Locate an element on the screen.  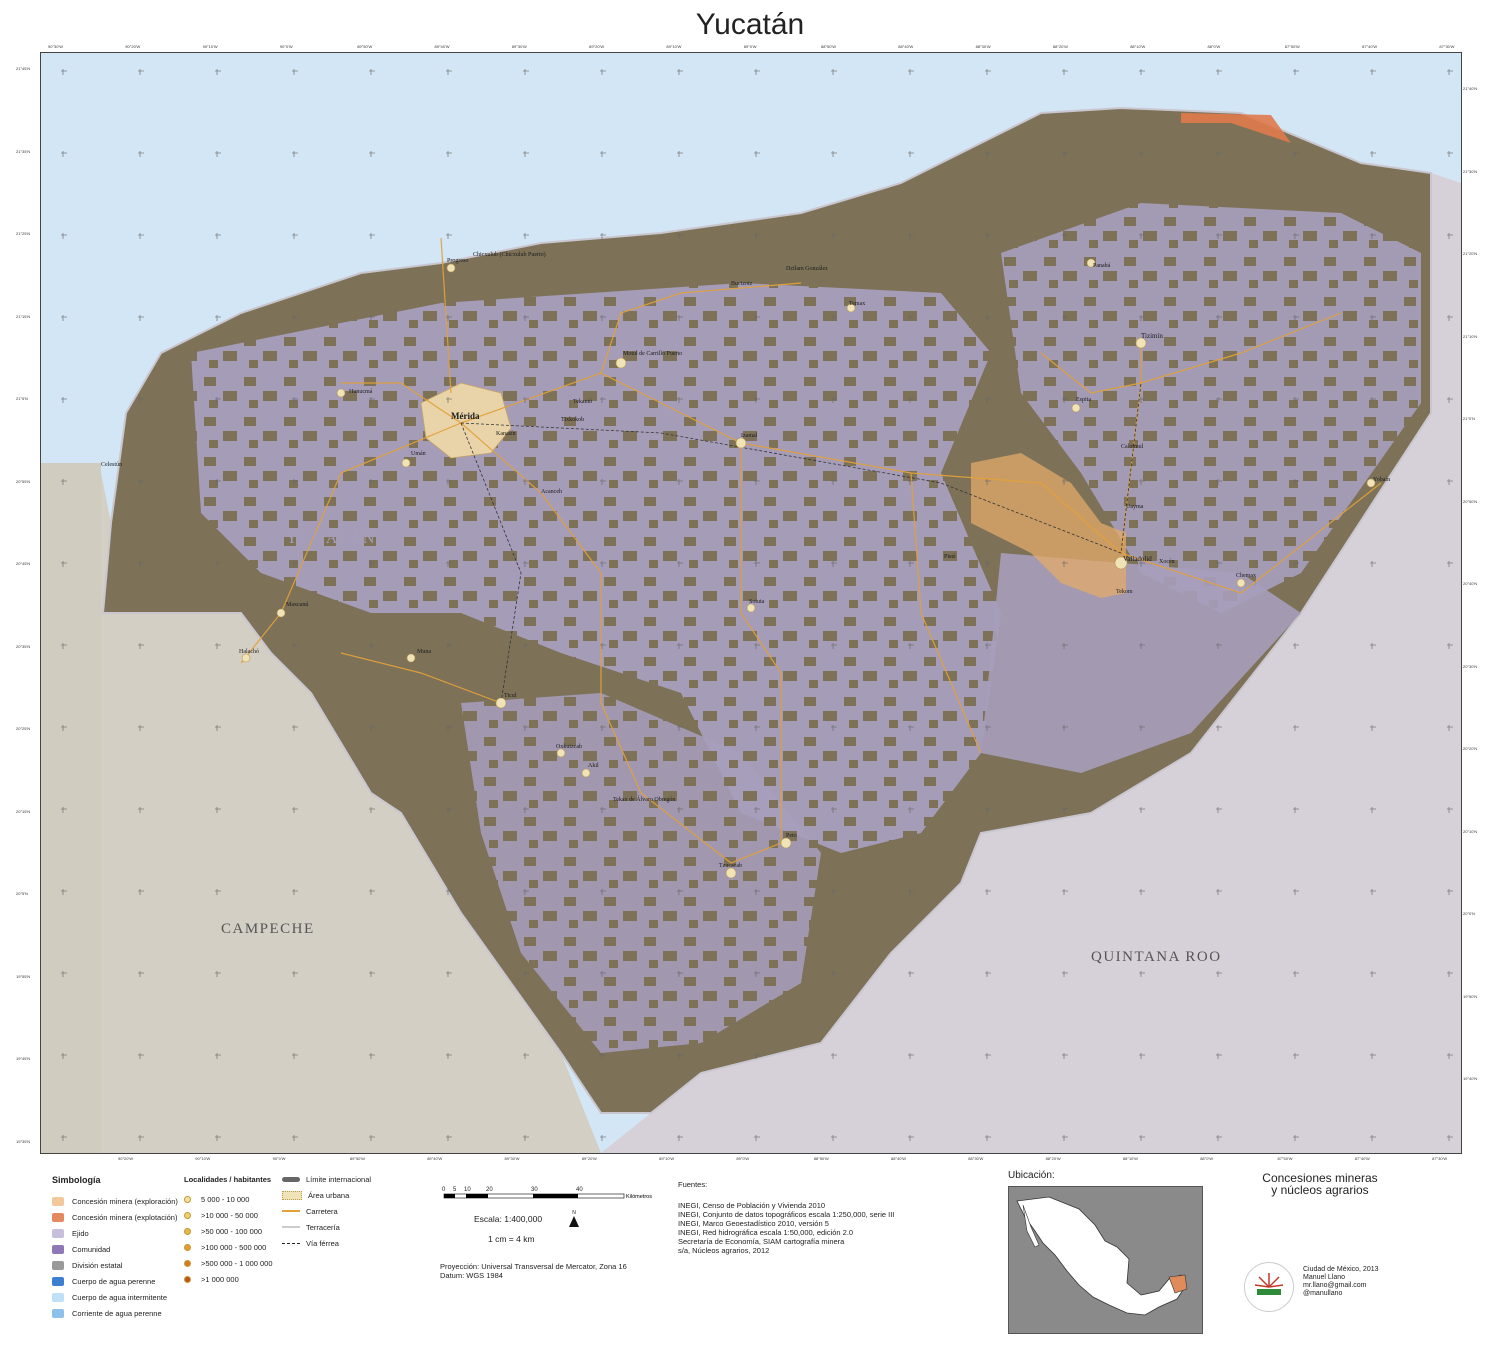
sources-title: Fuentes: is located at coordinates (693, 1184).